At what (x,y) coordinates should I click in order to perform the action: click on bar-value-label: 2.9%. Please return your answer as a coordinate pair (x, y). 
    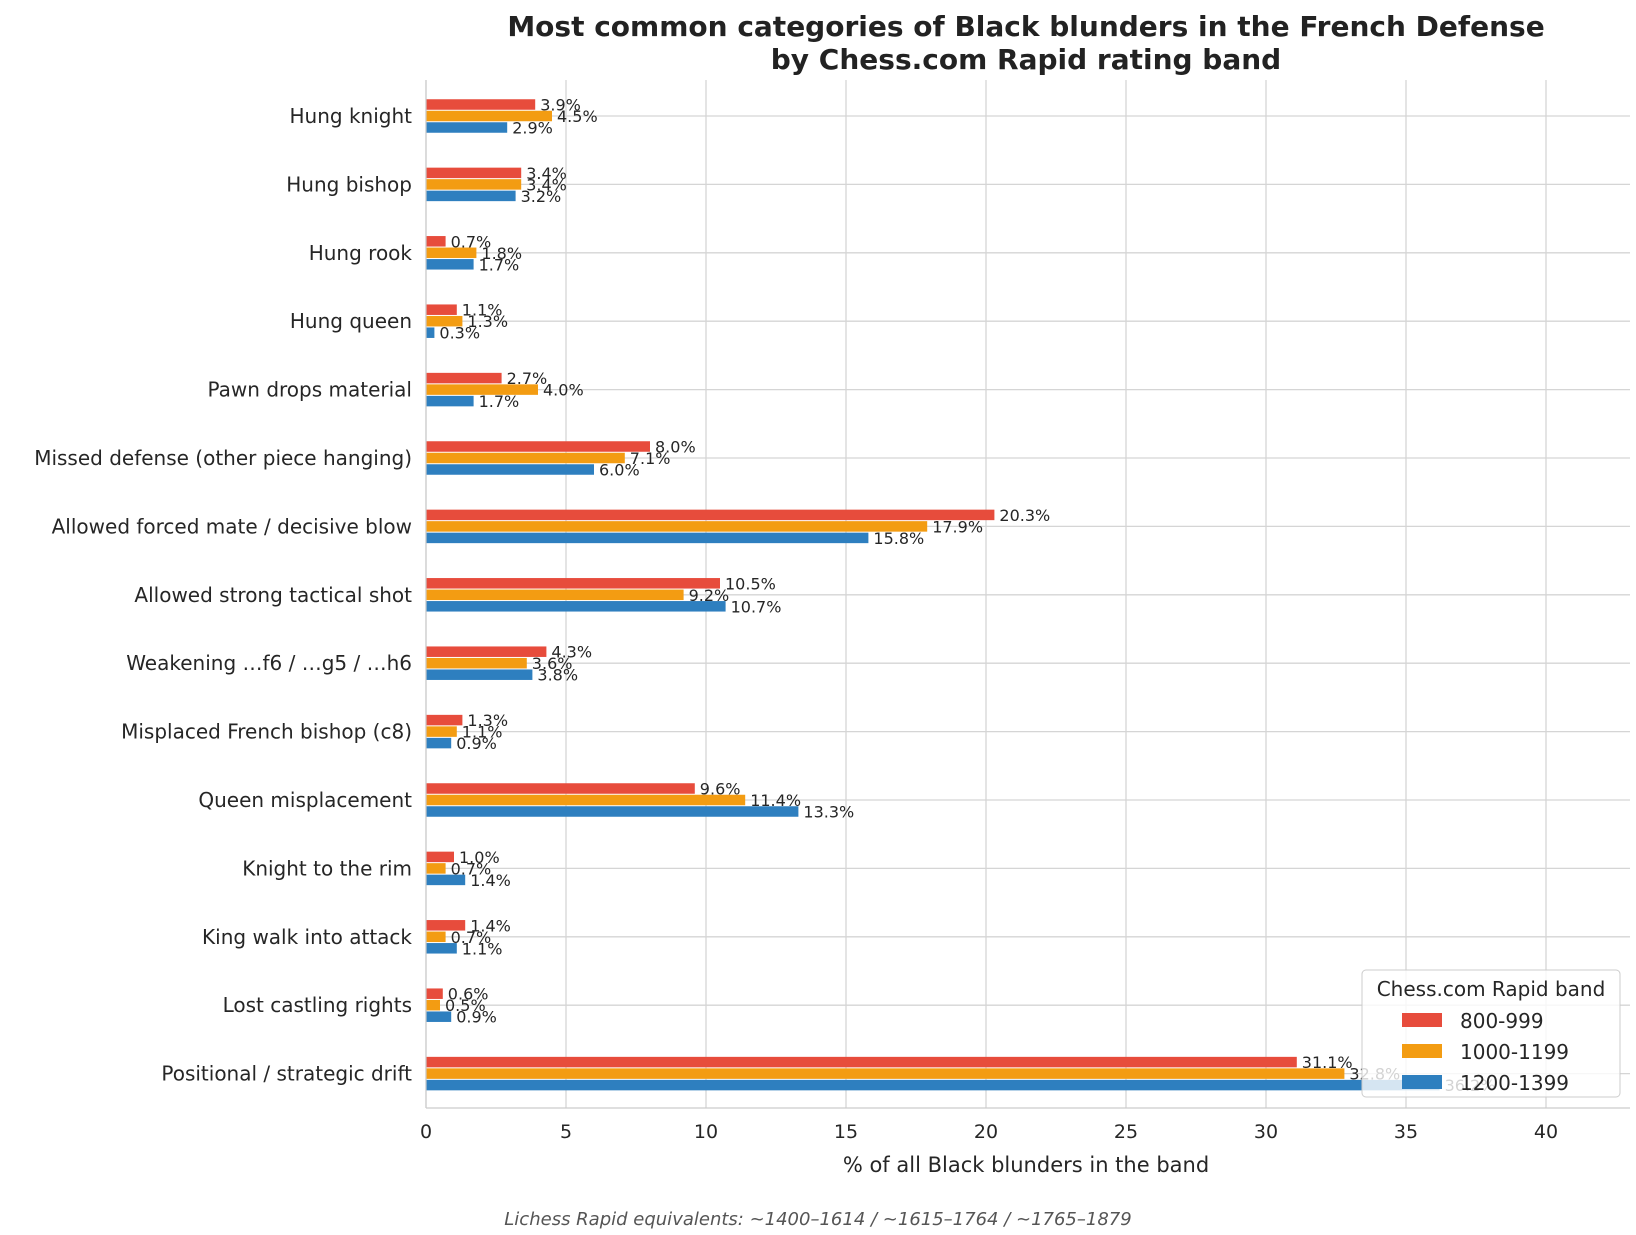
    Looking at the image, I should click on (532, 128).